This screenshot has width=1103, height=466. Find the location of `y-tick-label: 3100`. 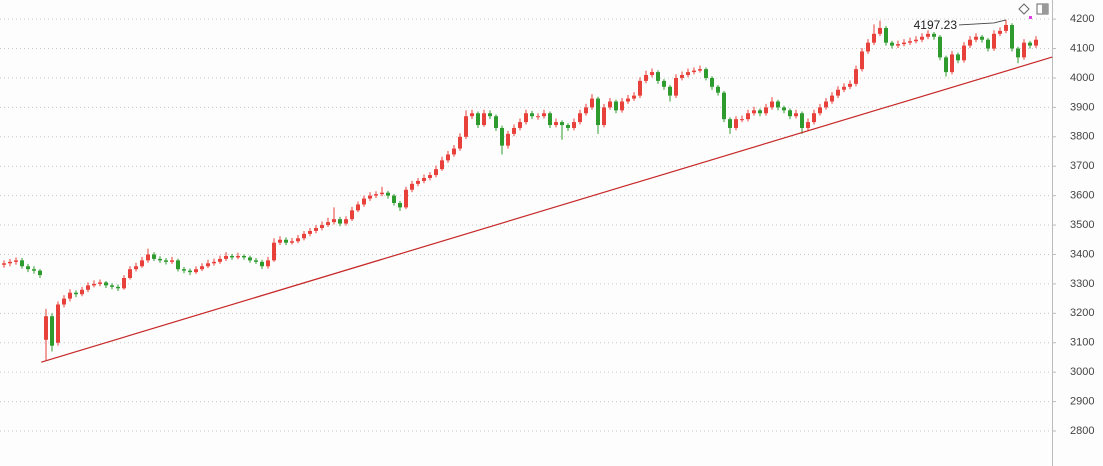

y-tick-label: 3100 is located at coordinates (1082, 343).